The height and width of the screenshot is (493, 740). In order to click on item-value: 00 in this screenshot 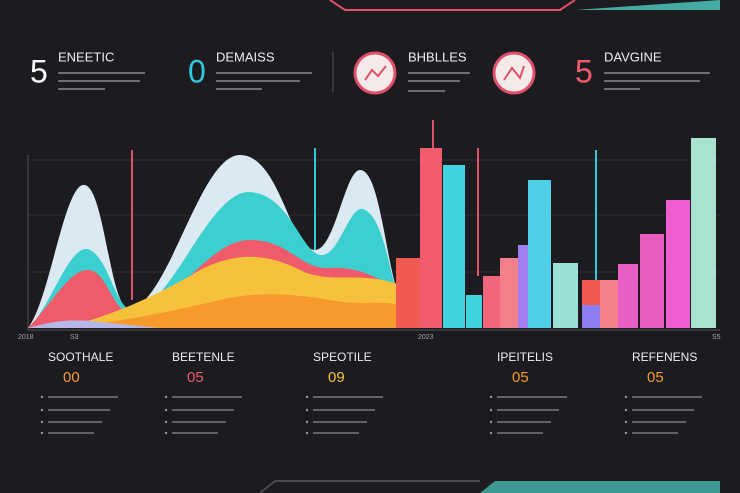, I will do `click(71, 377)`.